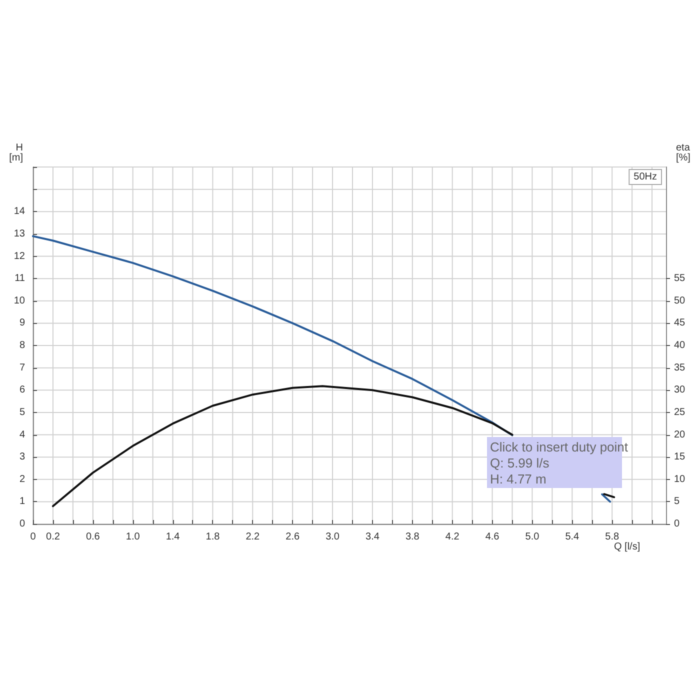 This screenshot has height=700, width=700. Describe the element at coordinates (680, 323) in the screenshot. I see `y2-tick-label: 45` at that location.